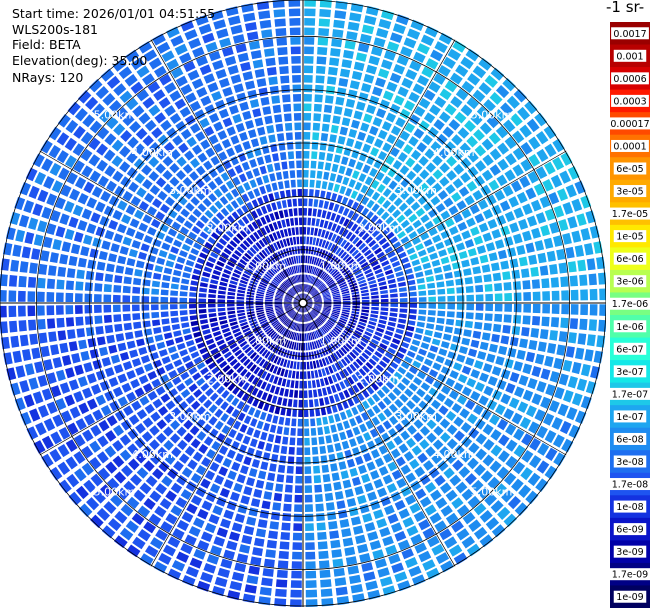  I want to click on range-ring-label: 2.00km, so click(228, 378).